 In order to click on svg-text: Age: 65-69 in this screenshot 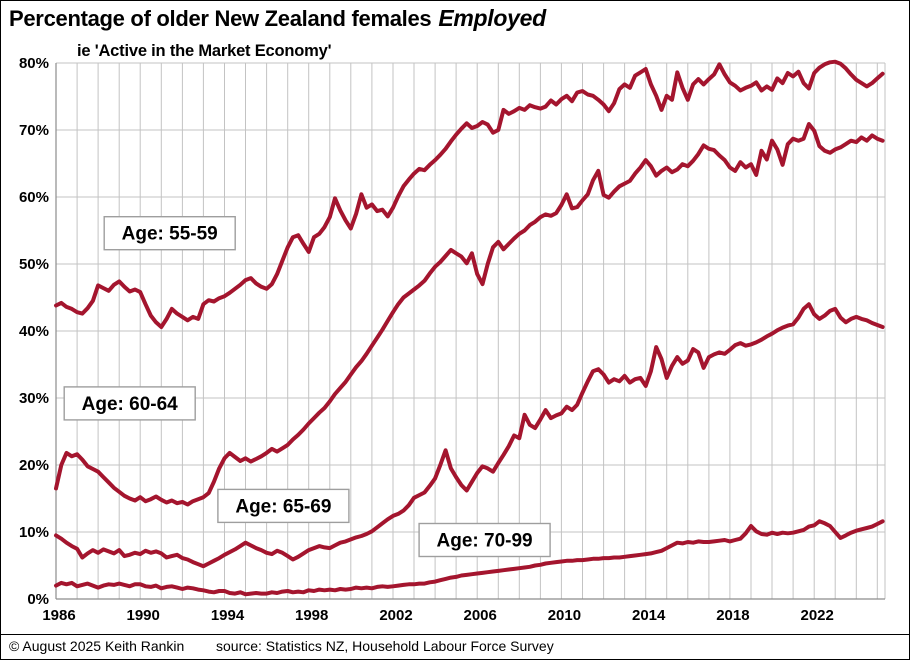, I will do `click(283, 506)`.